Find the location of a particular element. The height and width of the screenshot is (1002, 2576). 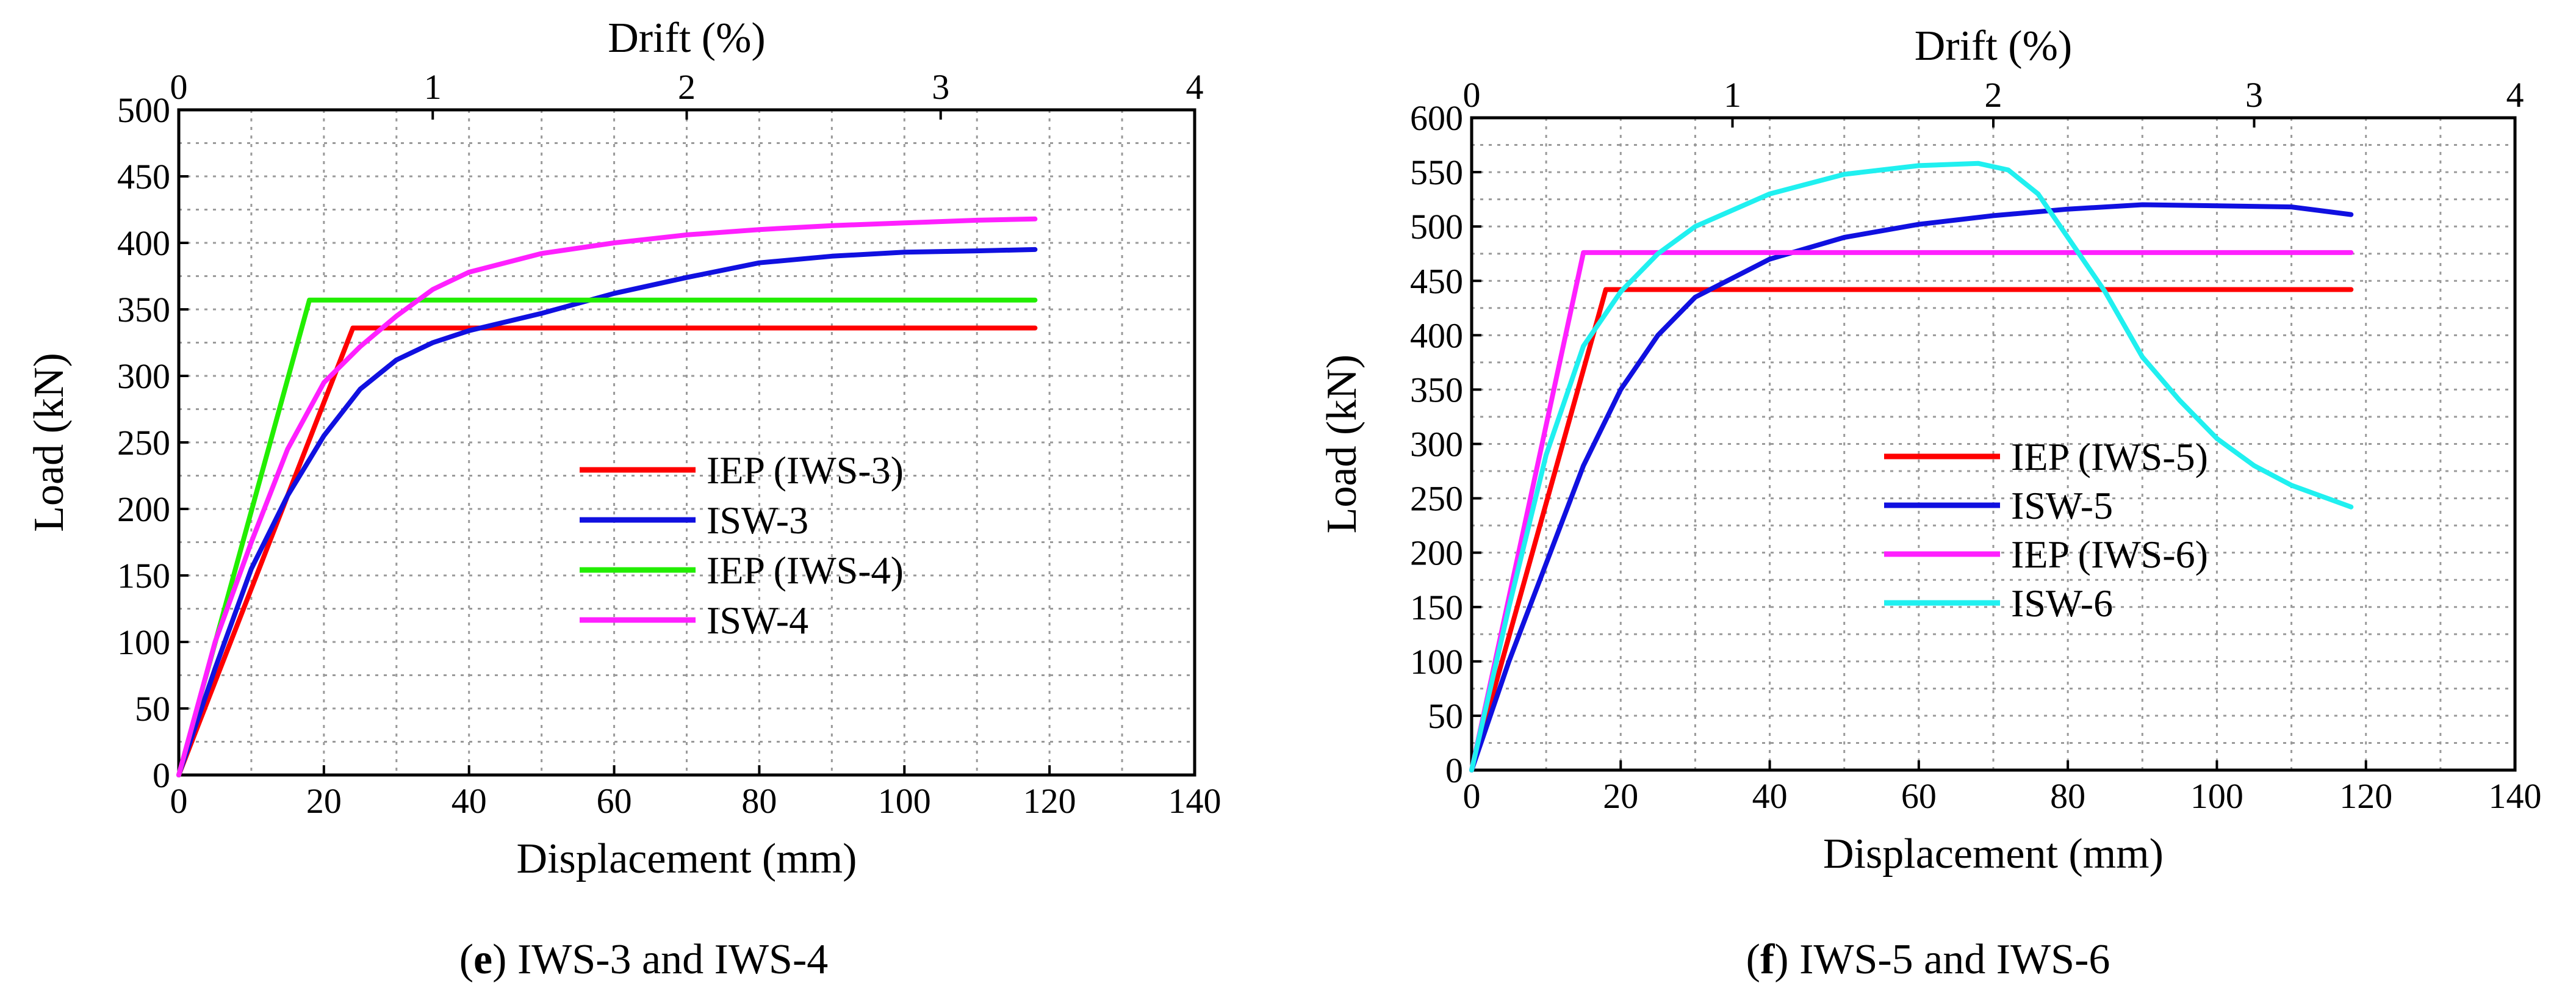

figure-caption: (f) IWS-5 and IWS-6 is located at coordinates (1928, 959).